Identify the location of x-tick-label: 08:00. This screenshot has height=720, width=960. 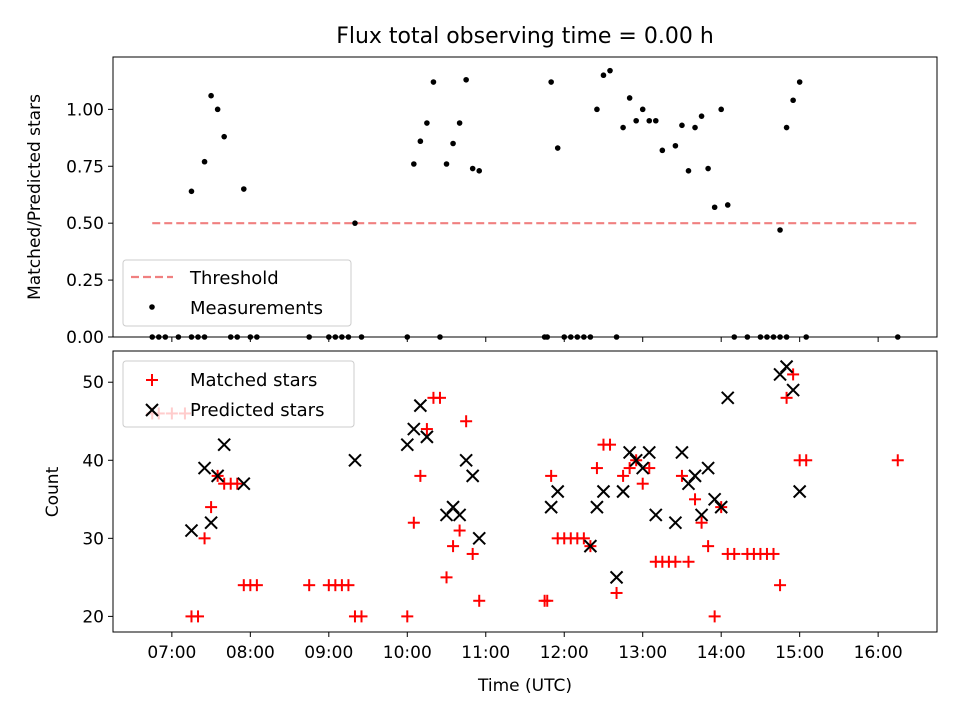
(250, 653).